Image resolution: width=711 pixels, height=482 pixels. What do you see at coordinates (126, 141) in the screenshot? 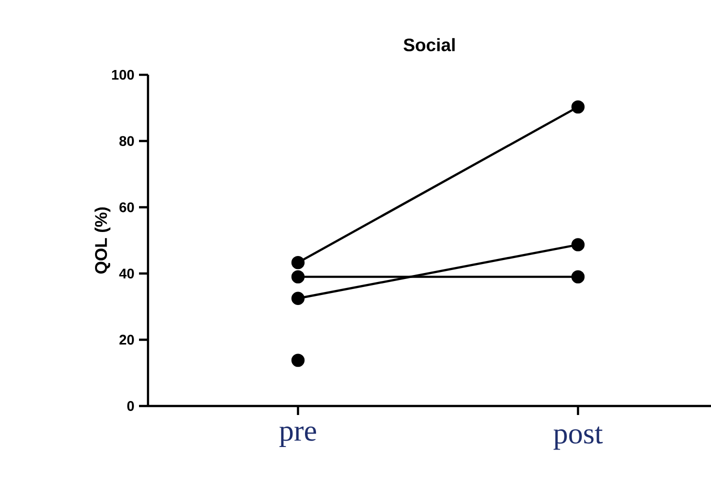
I see `y-tick-label: 80` at bounding box center [126, 141].